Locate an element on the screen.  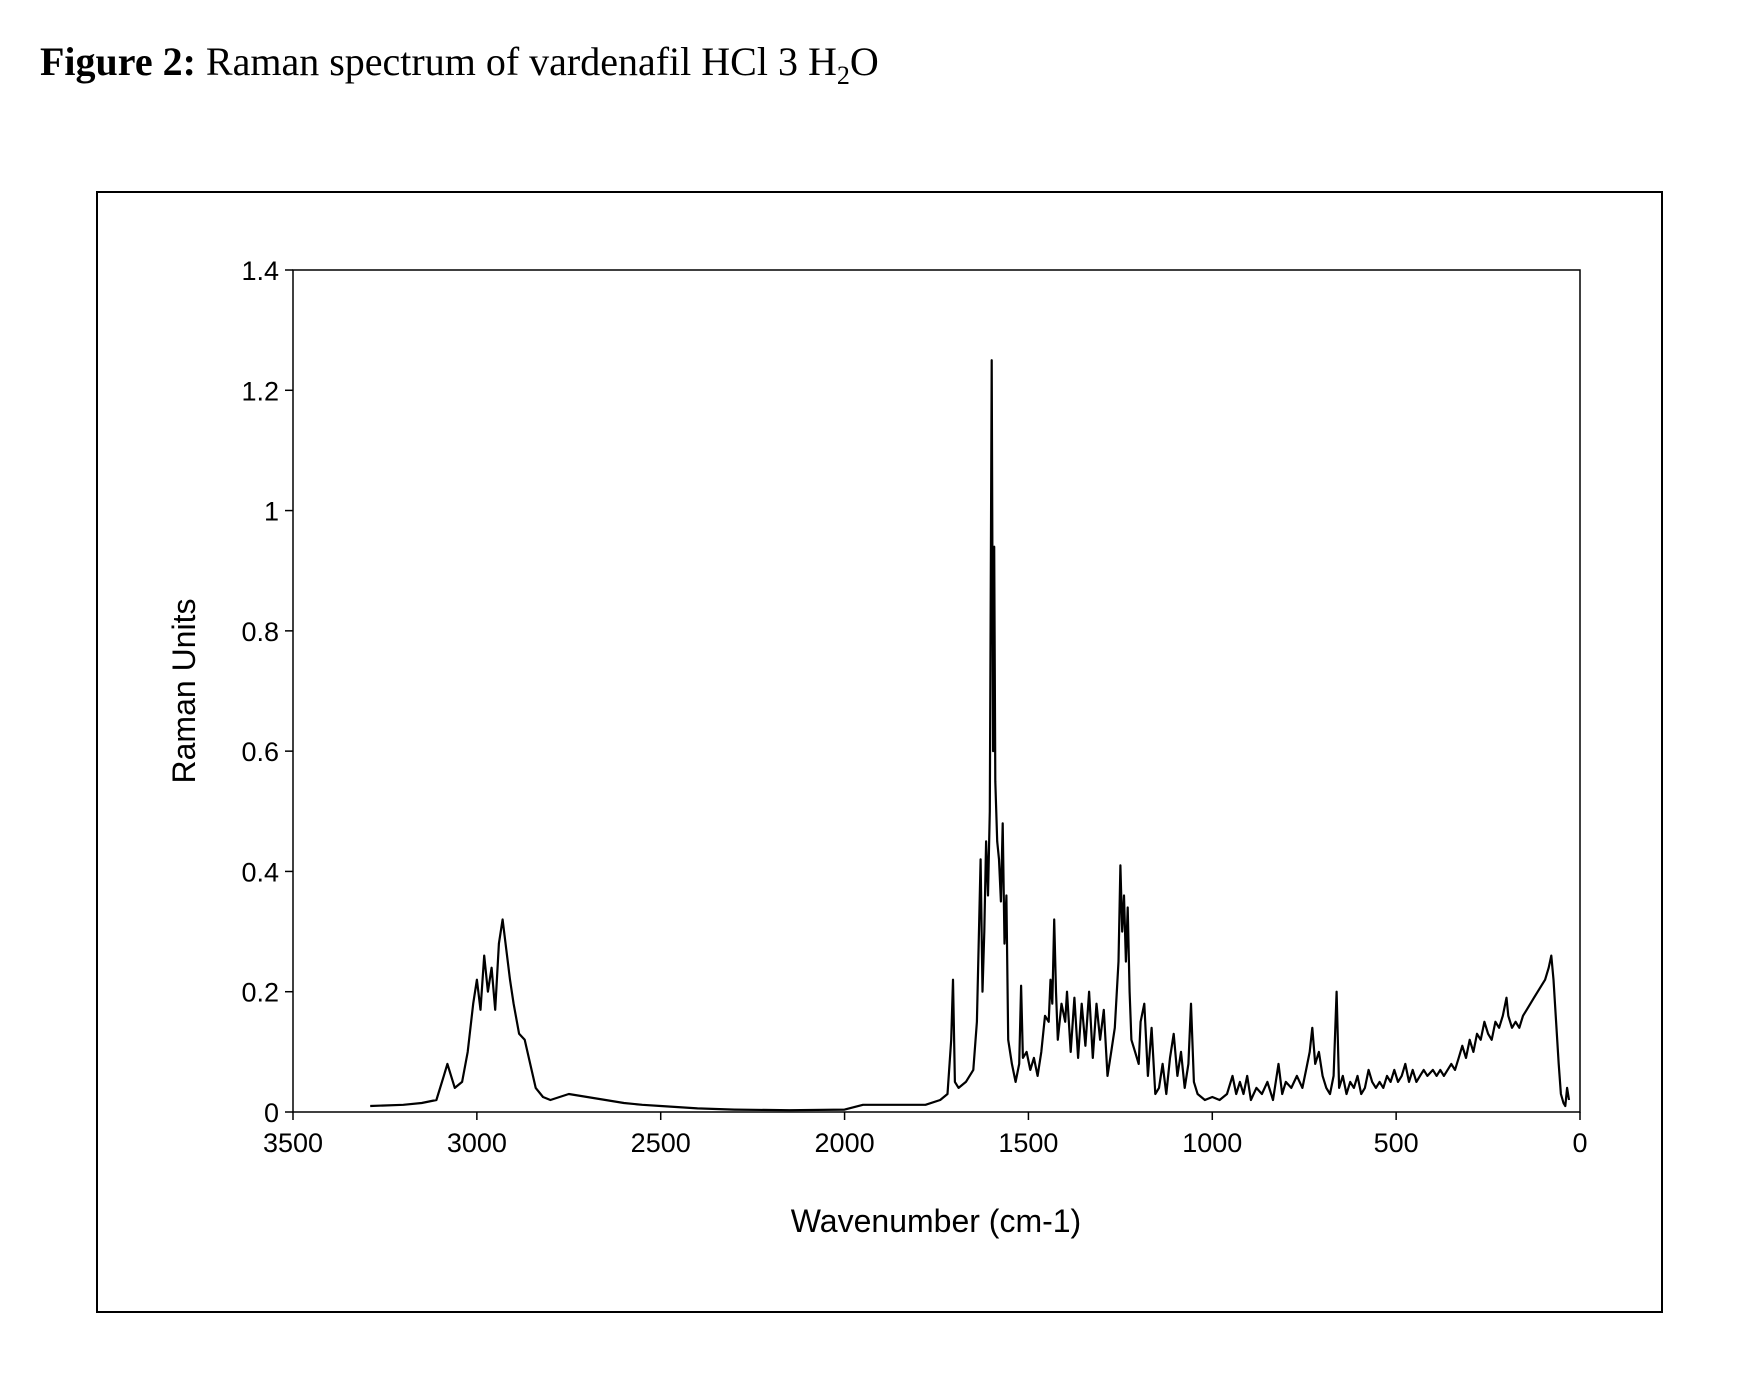
x-tick-label: 0 is located at coordinates (1579, 1143).